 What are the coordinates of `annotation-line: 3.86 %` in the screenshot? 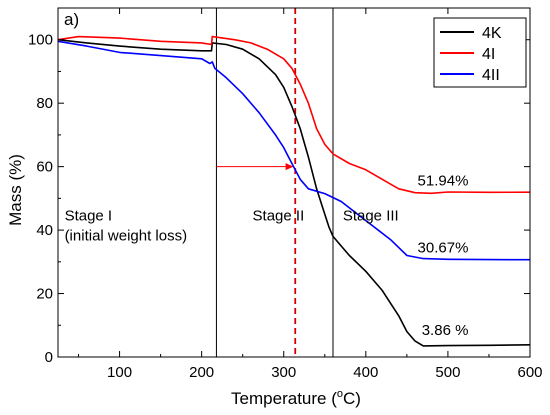 It's located at (445, 330).